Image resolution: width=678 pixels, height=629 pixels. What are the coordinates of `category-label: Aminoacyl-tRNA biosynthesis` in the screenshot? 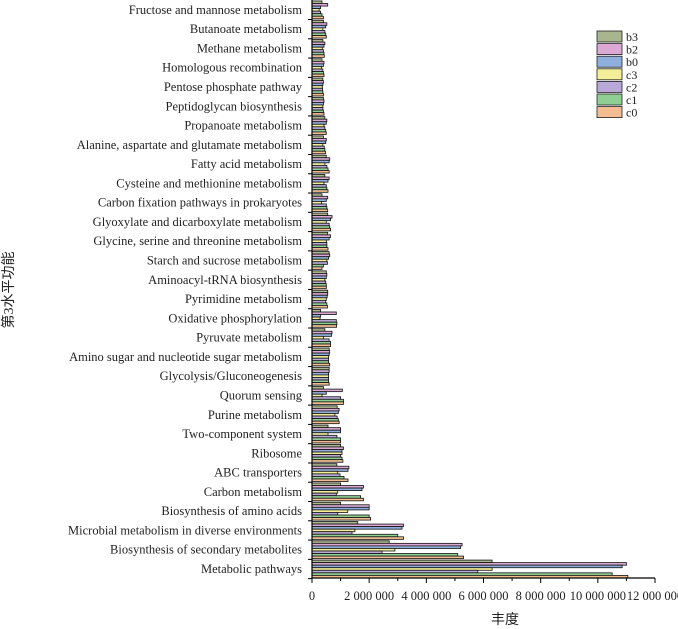 It's located at (225, 280).